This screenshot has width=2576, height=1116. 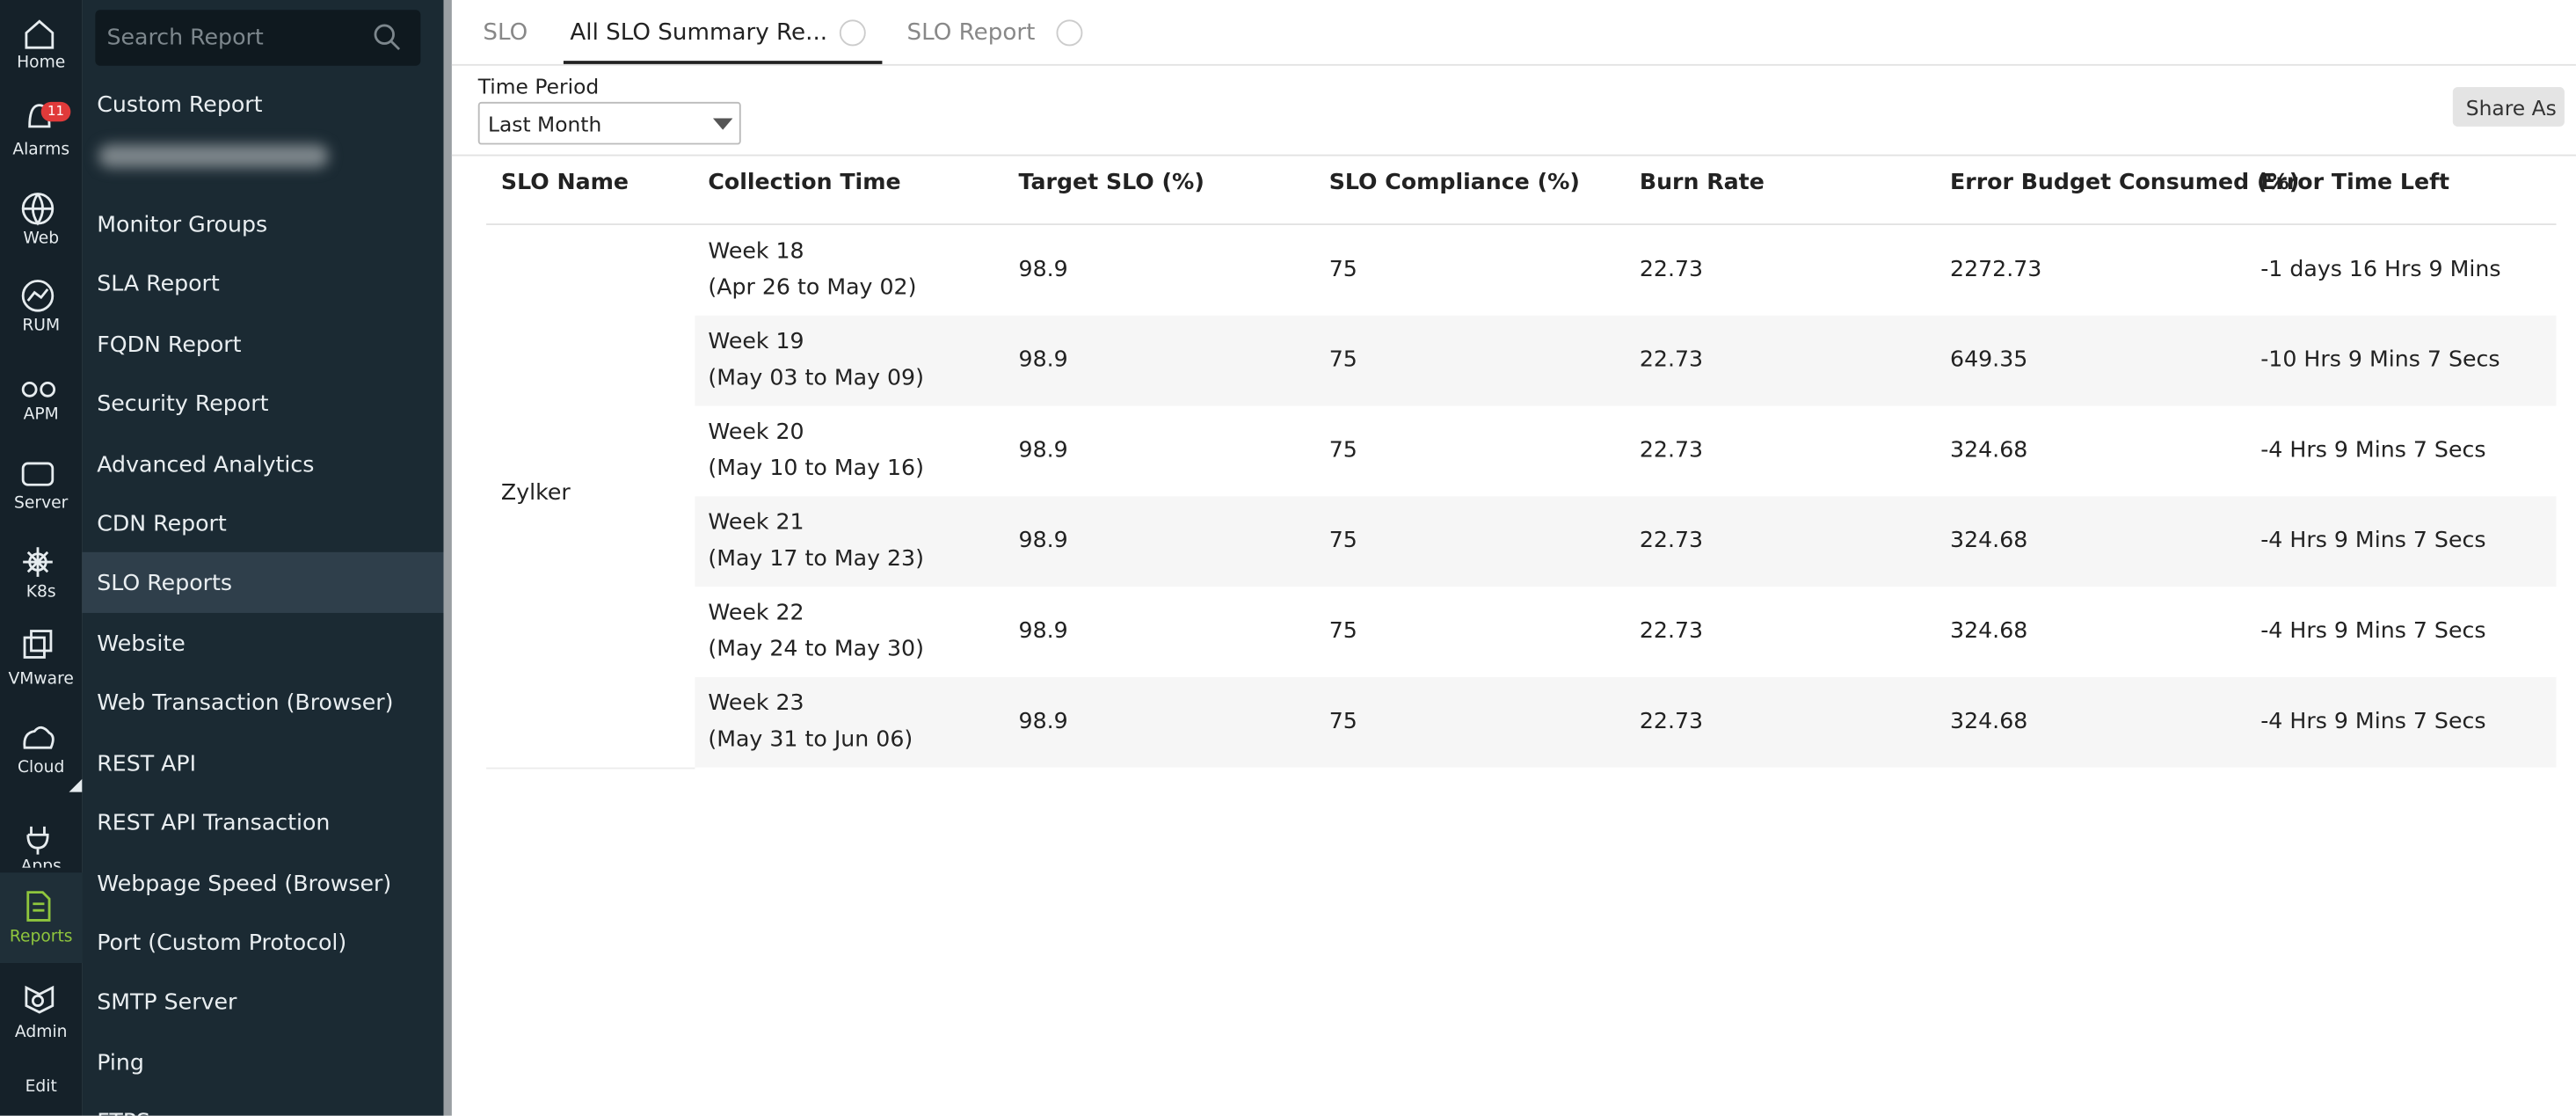 What do you see at coordinates (41, 1033) in the screenshot?
I see `nav-item-label: Admin` at bounding box center [41, 1033].